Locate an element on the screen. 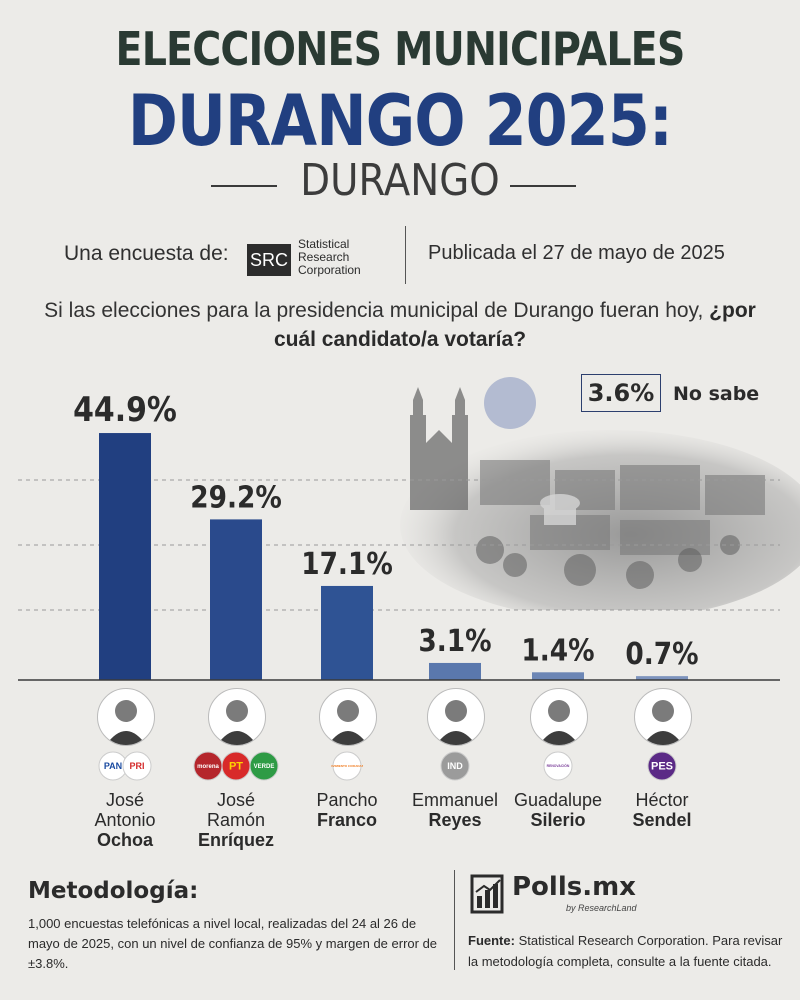 This screenshot has width=800, height=1000. source-label: Fuente: is located at coordinates (491, 940).